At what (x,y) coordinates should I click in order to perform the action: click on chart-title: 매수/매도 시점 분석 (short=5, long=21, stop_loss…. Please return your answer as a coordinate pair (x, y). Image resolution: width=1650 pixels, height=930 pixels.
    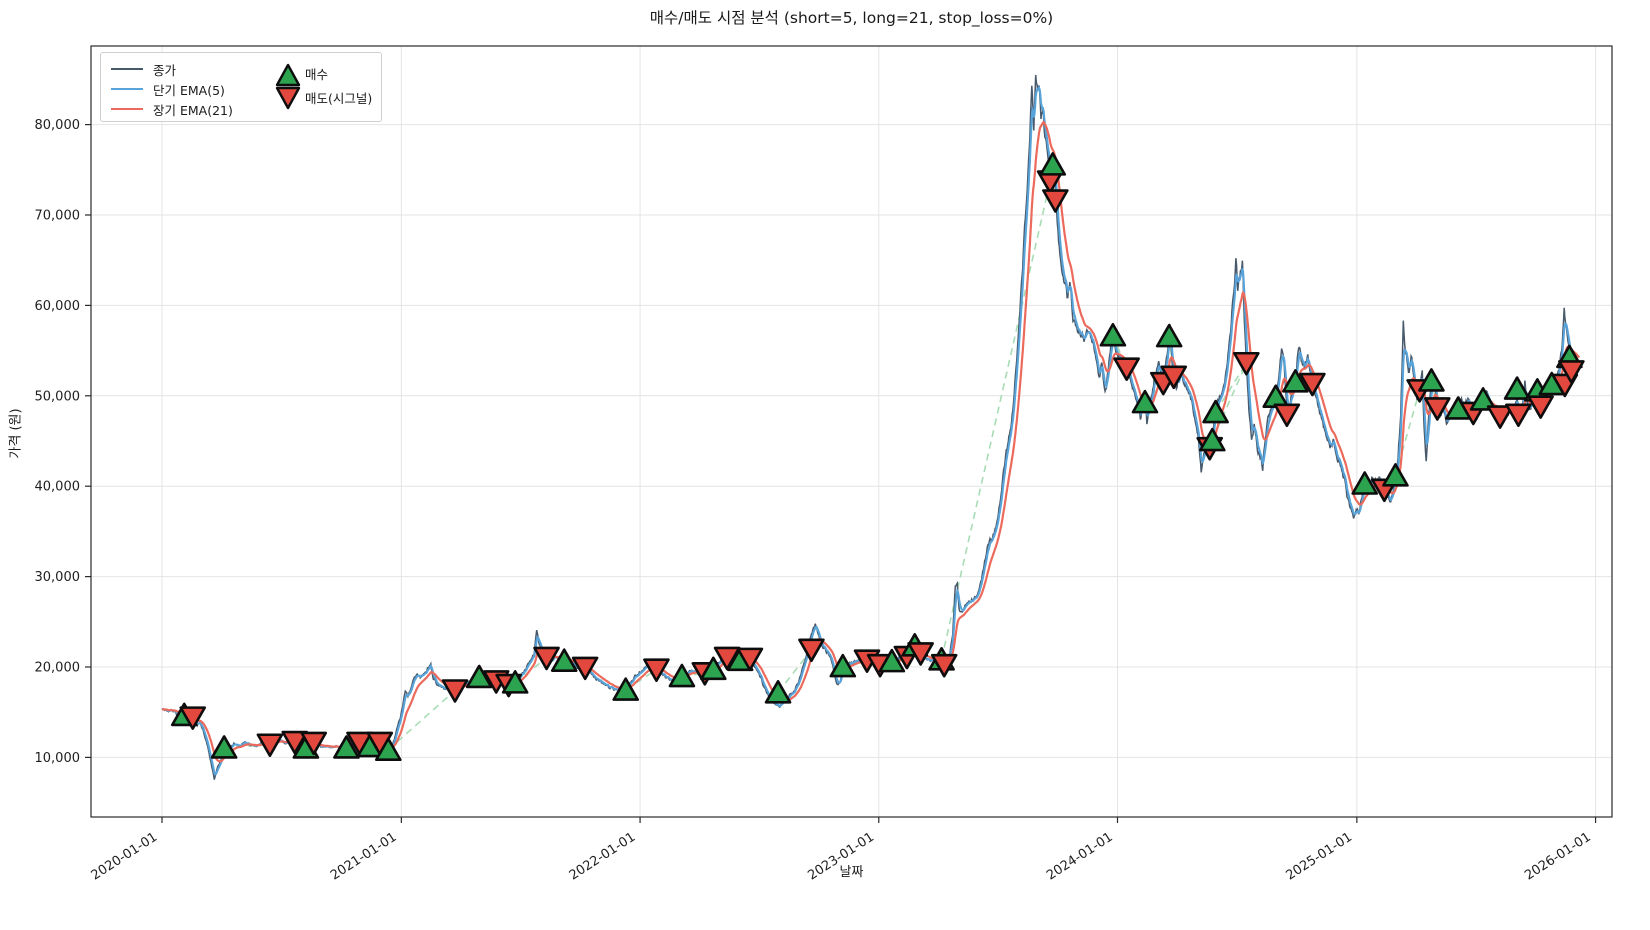
    Looking at the image, I should click on (851, 18).